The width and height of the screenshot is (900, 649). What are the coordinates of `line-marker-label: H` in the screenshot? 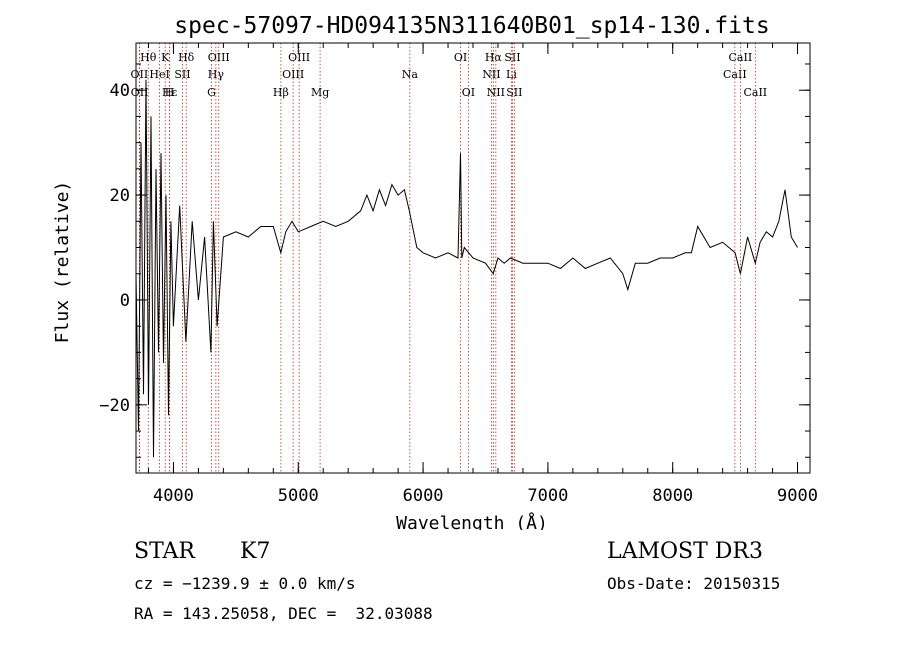 It's located at (170, 92).